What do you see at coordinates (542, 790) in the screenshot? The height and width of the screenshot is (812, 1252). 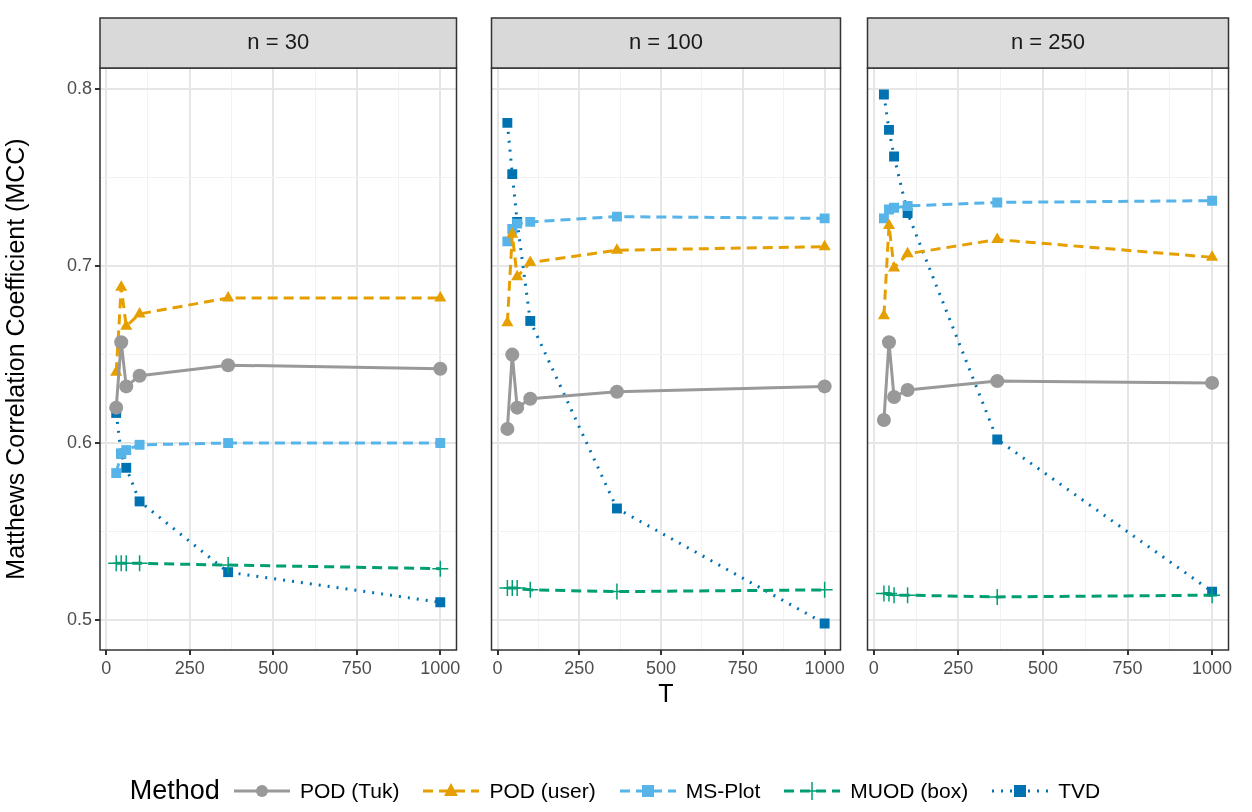 I see `legend-label: POD (user)` at bounding box center [542, 790].